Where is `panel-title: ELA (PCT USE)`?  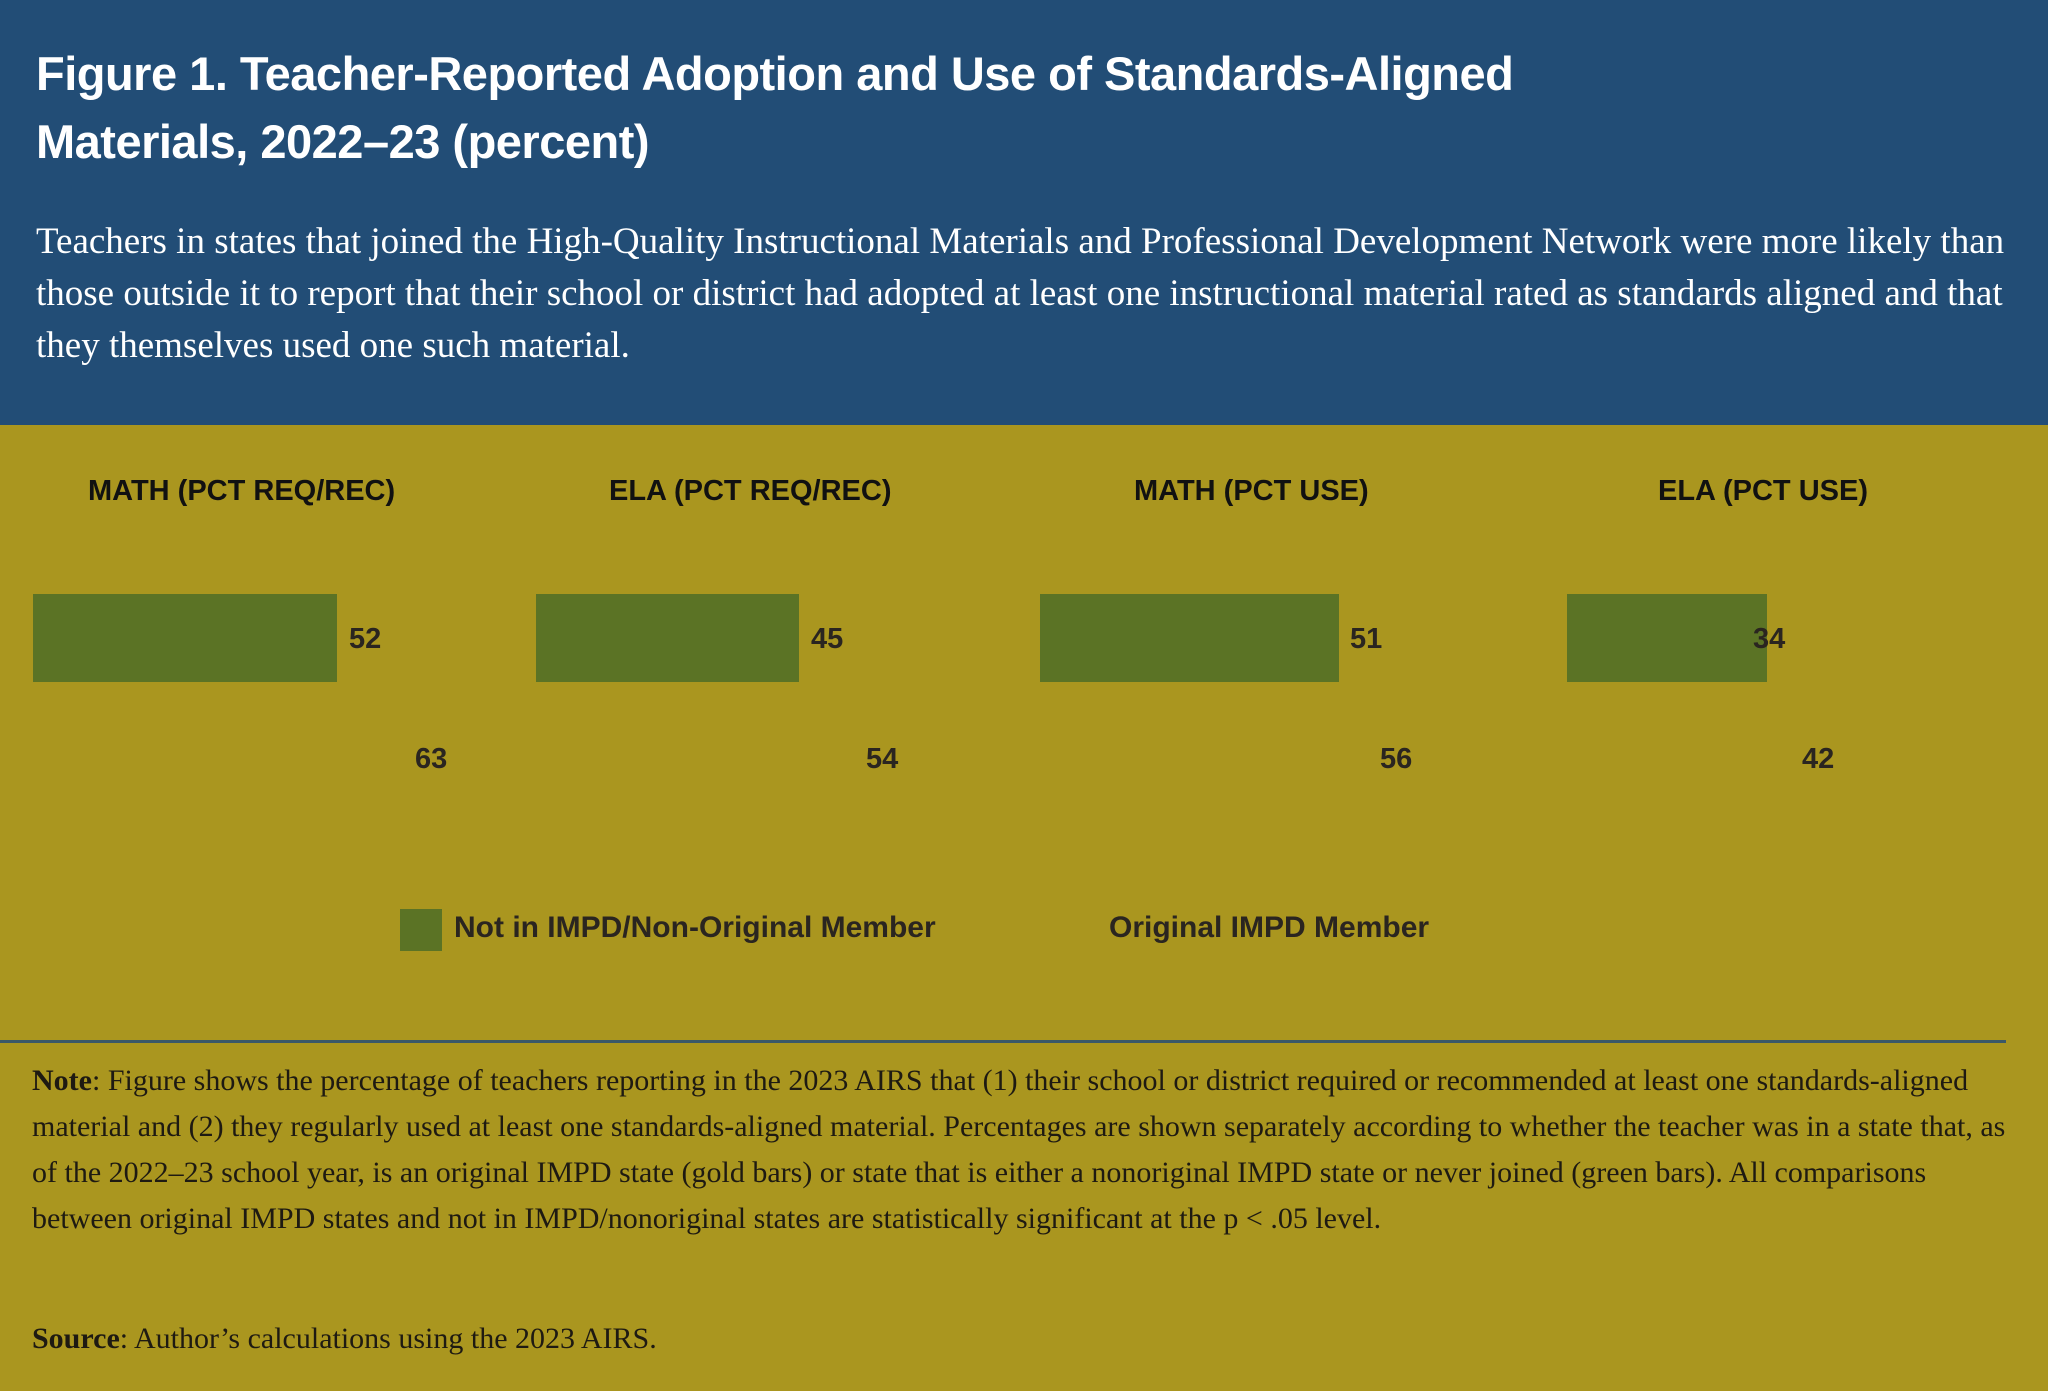
panel-title: ELA (PCT USE) is located at coordinates (1763, 491).